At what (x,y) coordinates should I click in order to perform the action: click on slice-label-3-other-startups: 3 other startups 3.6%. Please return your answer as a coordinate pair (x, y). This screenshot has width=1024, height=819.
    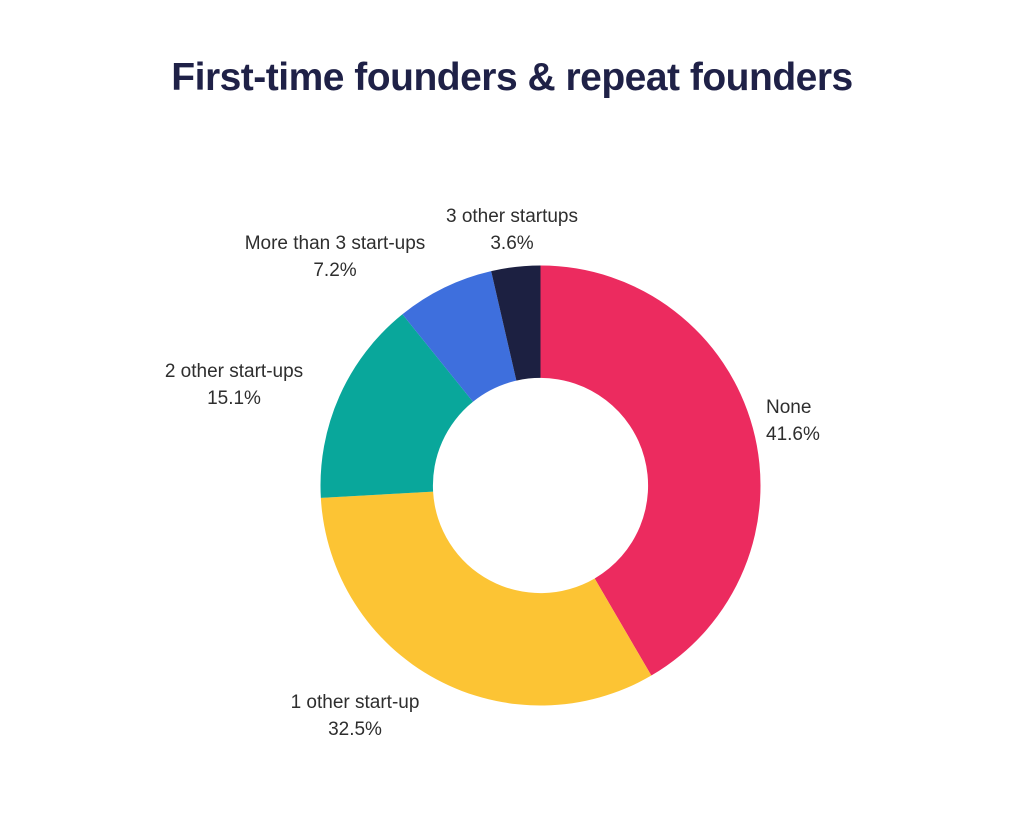
    Looking at the image, I should click on (512, 230).